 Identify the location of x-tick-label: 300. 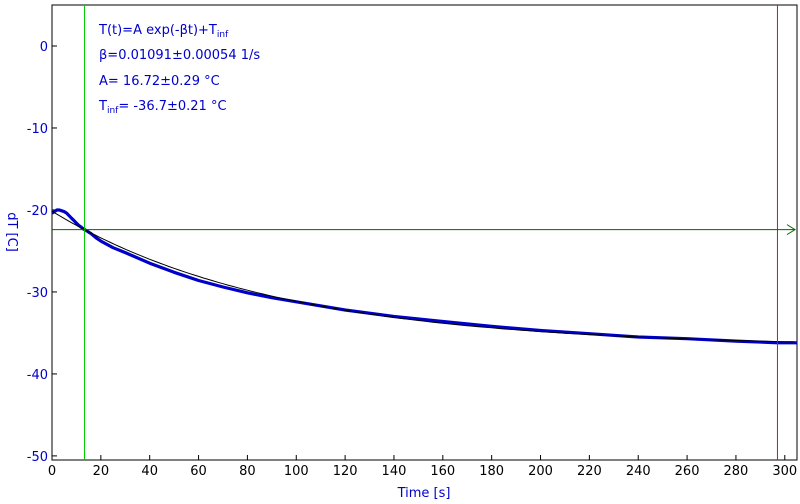
(784, 471).